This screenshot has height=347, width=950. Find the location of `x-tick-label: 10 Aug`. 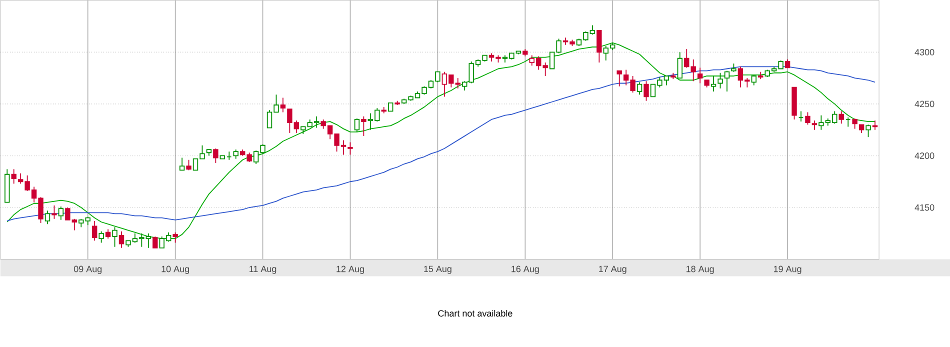

x-tick-label: 10 Aug is located at coordinates (175, 270).